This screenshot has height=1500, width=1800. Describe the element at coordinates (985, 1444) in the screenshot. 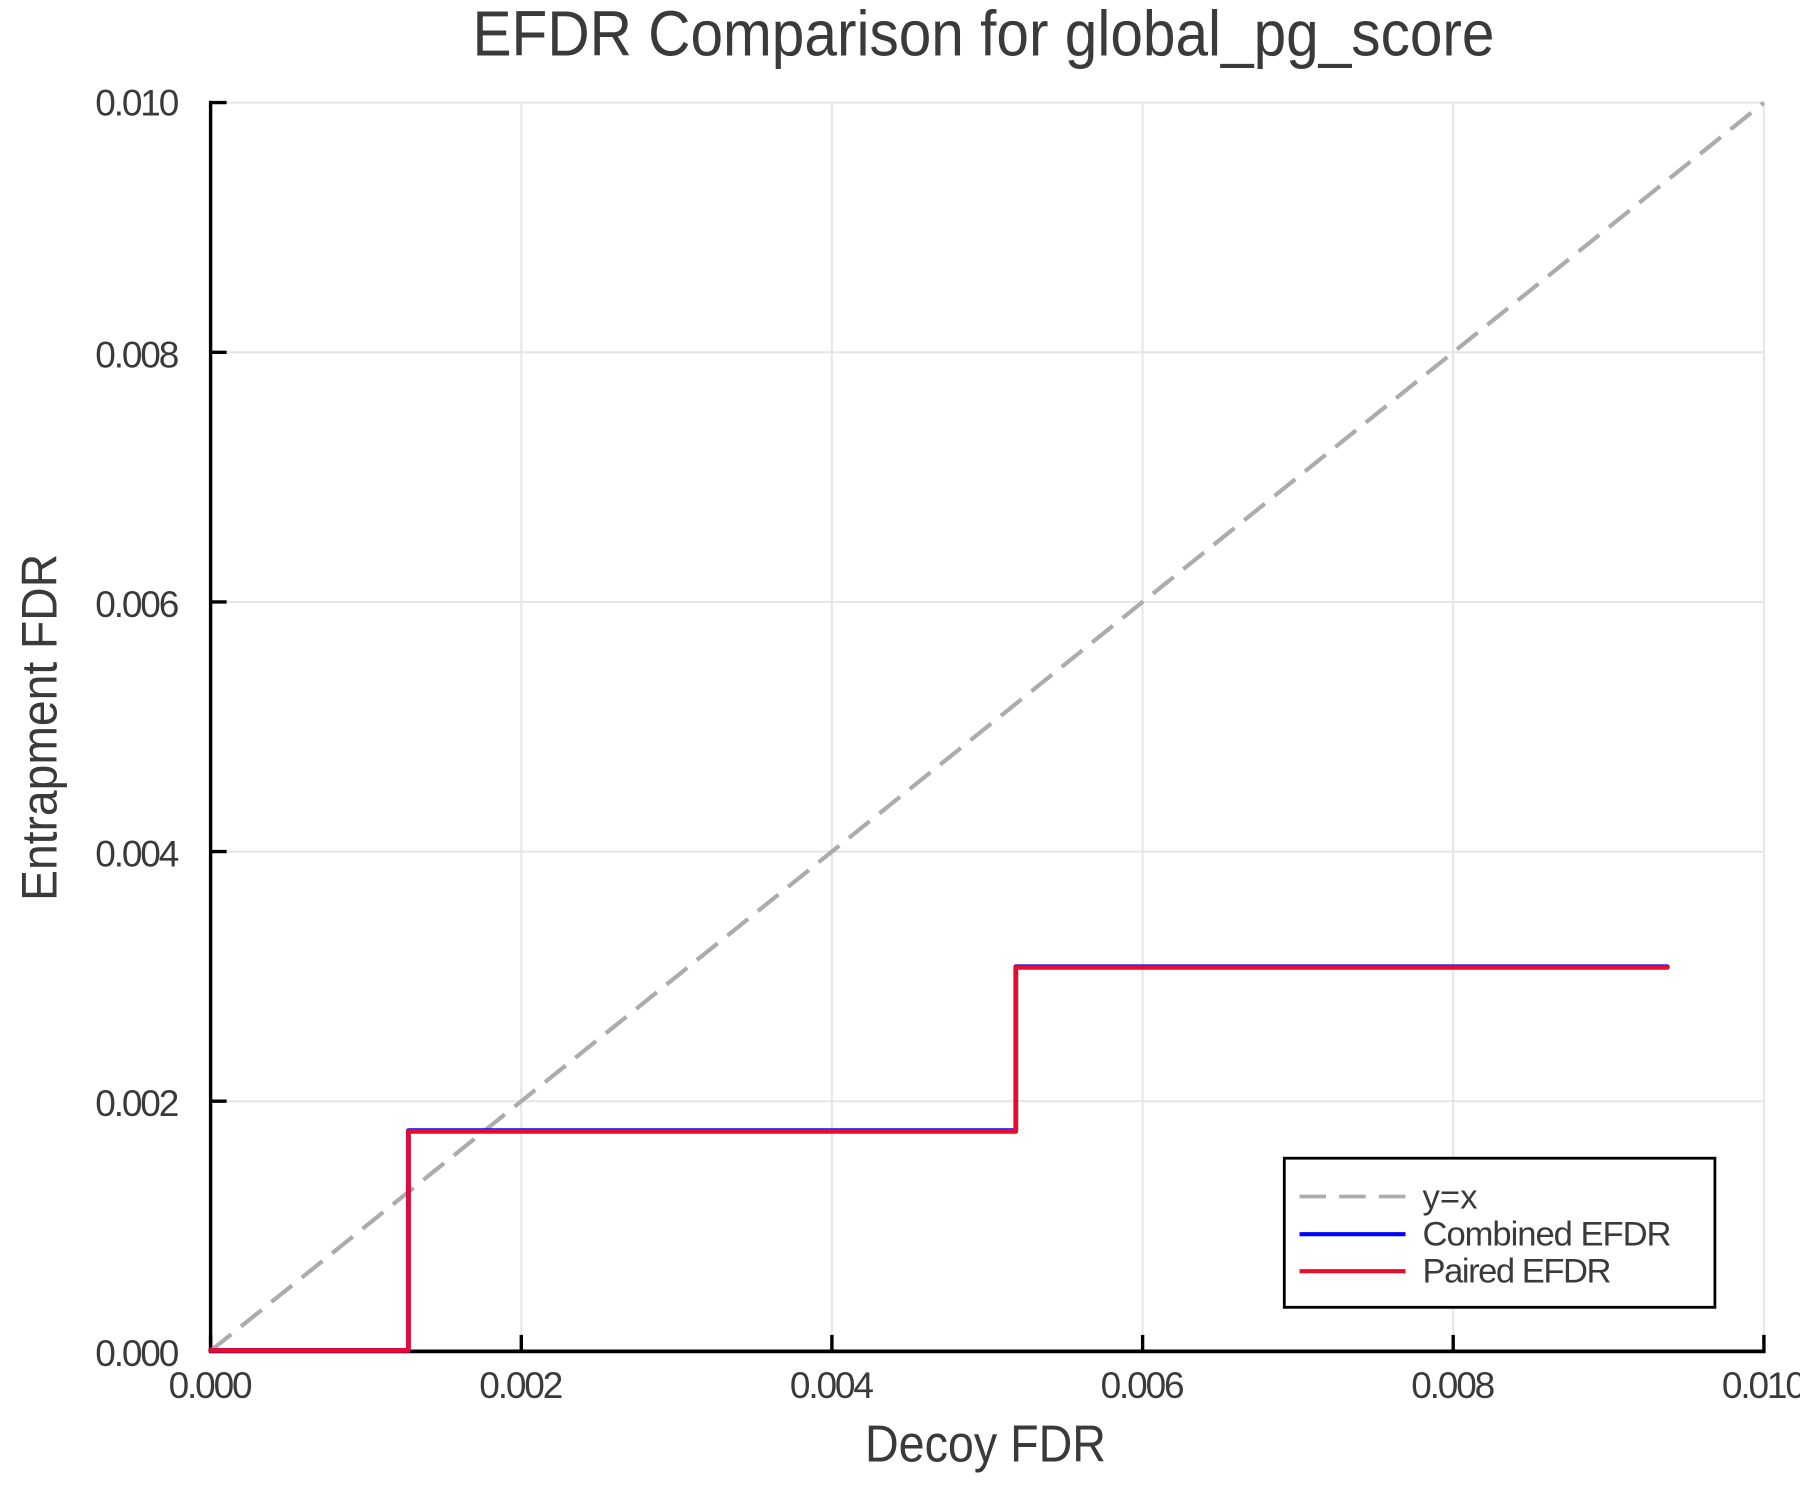

I see `svg-text: Decoy FDR` at that location.